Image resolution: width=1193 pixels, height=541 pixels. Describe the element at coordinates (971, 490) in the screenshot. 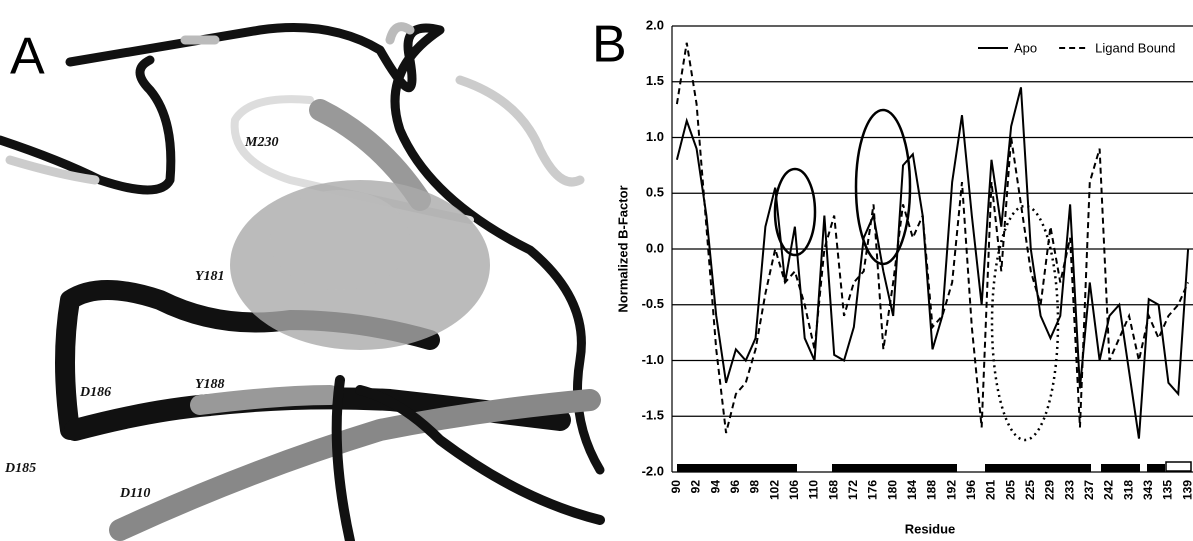

I see `x-tick-label: 196` at that location.